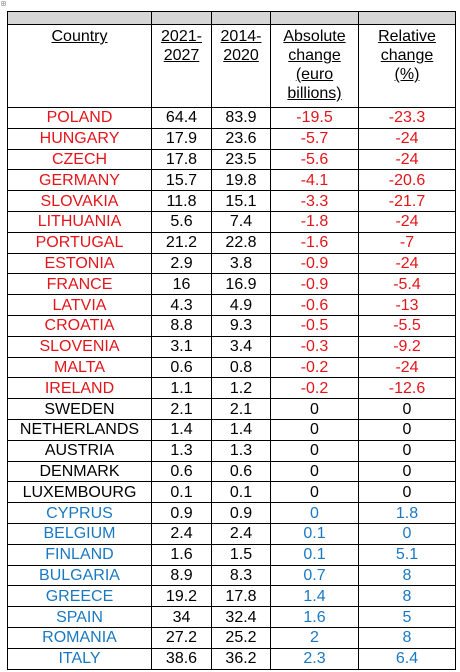 The height and width of the screenshot is (672, 460). I want to click on relative-change-cell: -12.6, so click(407, 388).